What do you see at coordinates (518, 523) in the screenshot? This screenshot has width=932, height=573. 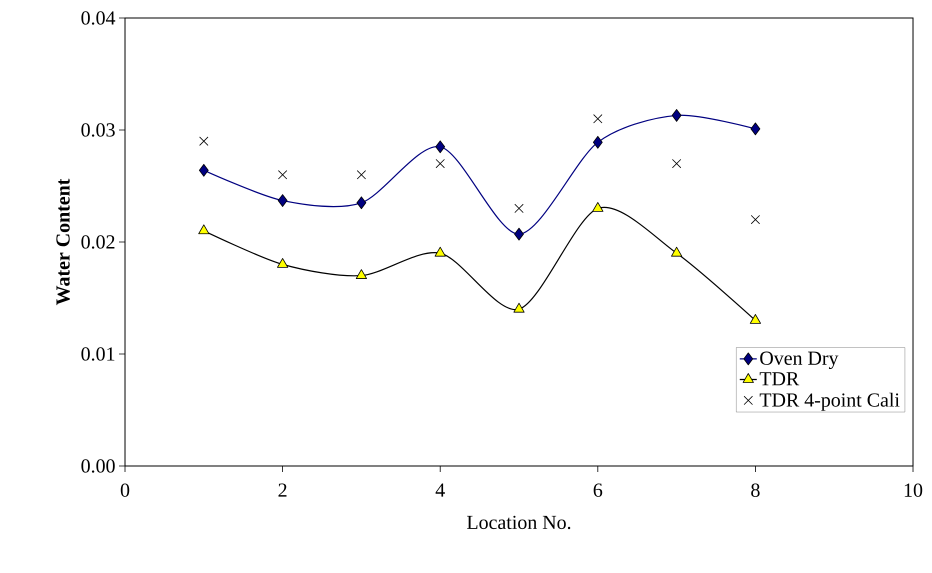 I see `x-axis-title: Location No.` at bounding box center [518, 523].